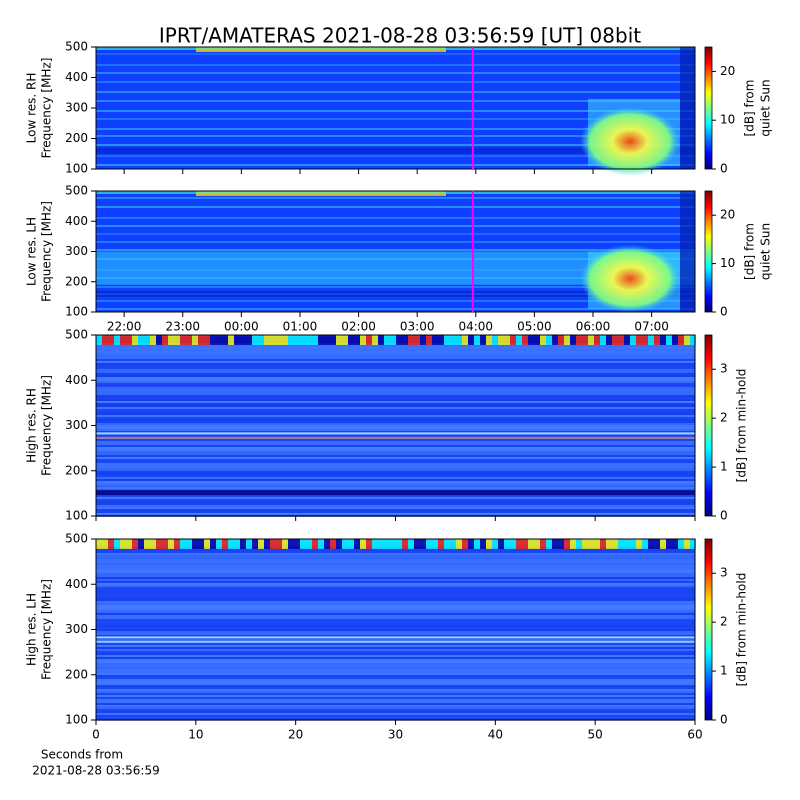  What do you see at coordinates (32, 425) in the screenshot?
I see `y-axis-label: High res. RH` at bounding box center [32, 425].